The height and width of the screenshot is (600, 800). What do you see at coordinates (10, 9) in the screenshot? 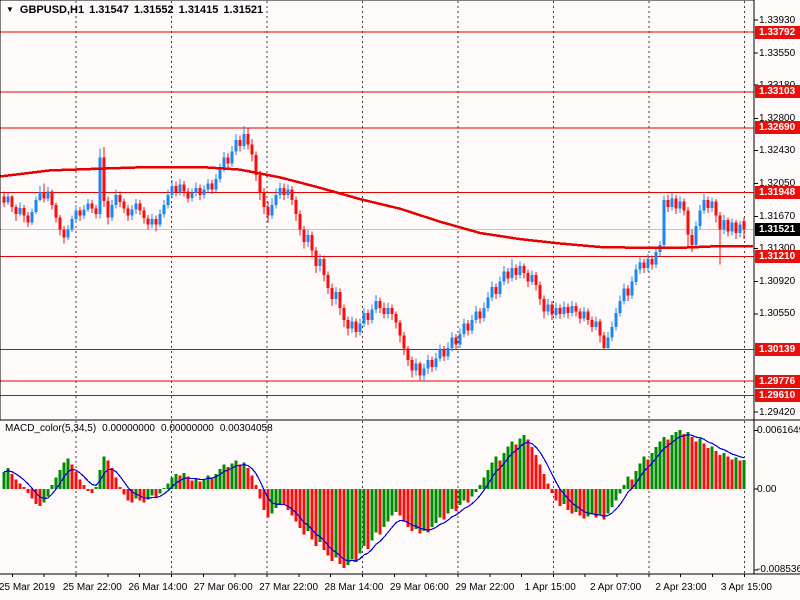
I see `symbol-collapse-icon: ▼` at bounding box center [10, 9].